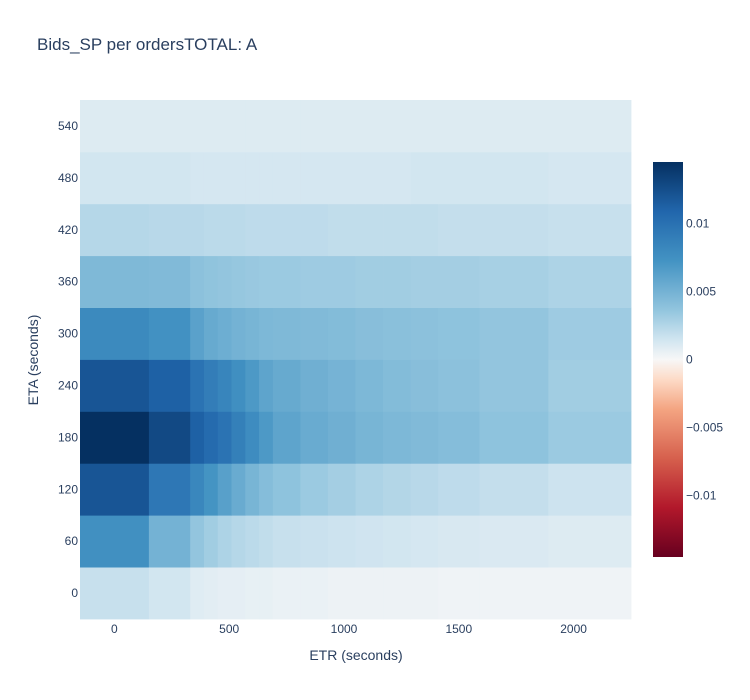 The height and width of the screenshot is (700, 750). I want to click on colorbar-tick-label: 0, so click(689, 360).